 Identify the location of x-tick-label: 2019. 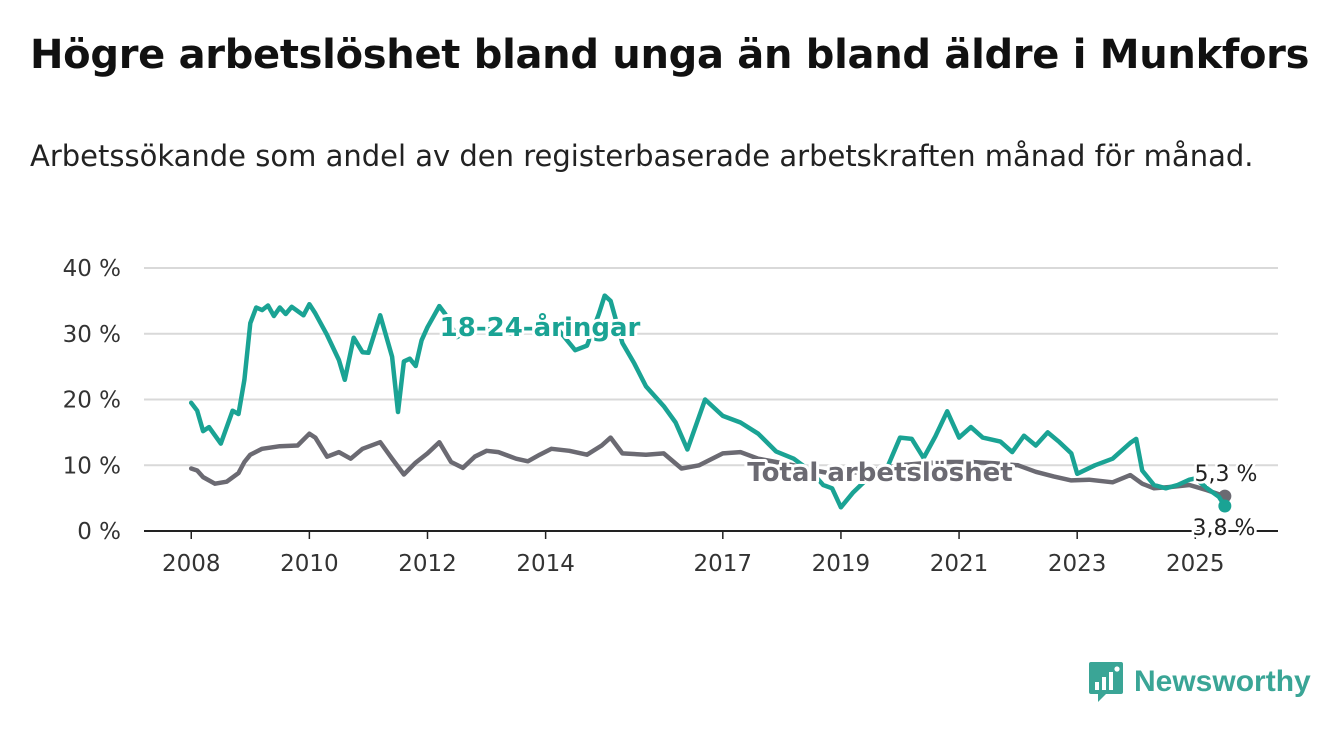
(841, 564).